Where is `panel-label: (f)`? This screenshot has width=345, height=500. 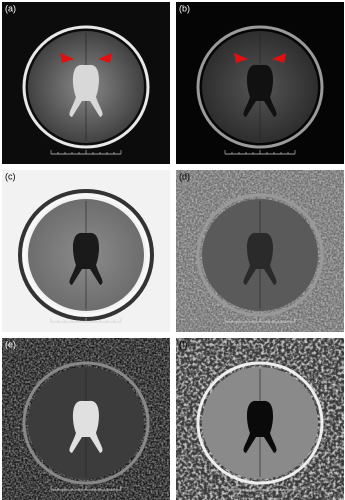
panel-label: (f) is located at coordinates (183, 344).